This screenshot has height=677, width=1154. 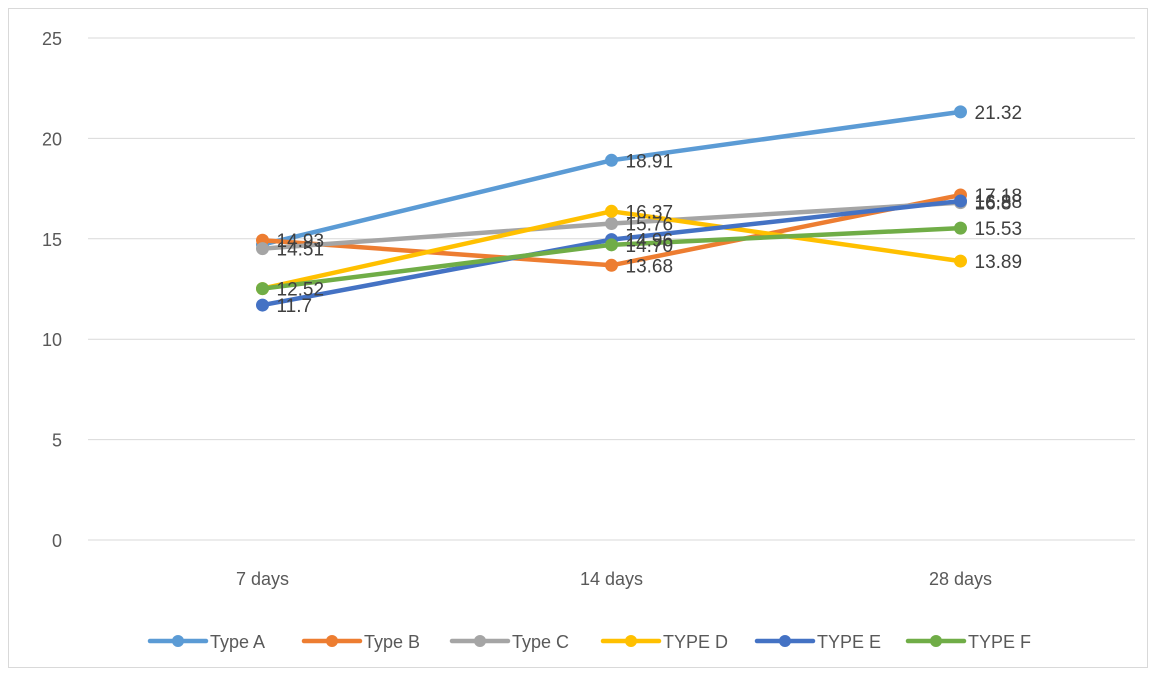 I want to click on y-tick-label: 15, so click(x=52, y=240).